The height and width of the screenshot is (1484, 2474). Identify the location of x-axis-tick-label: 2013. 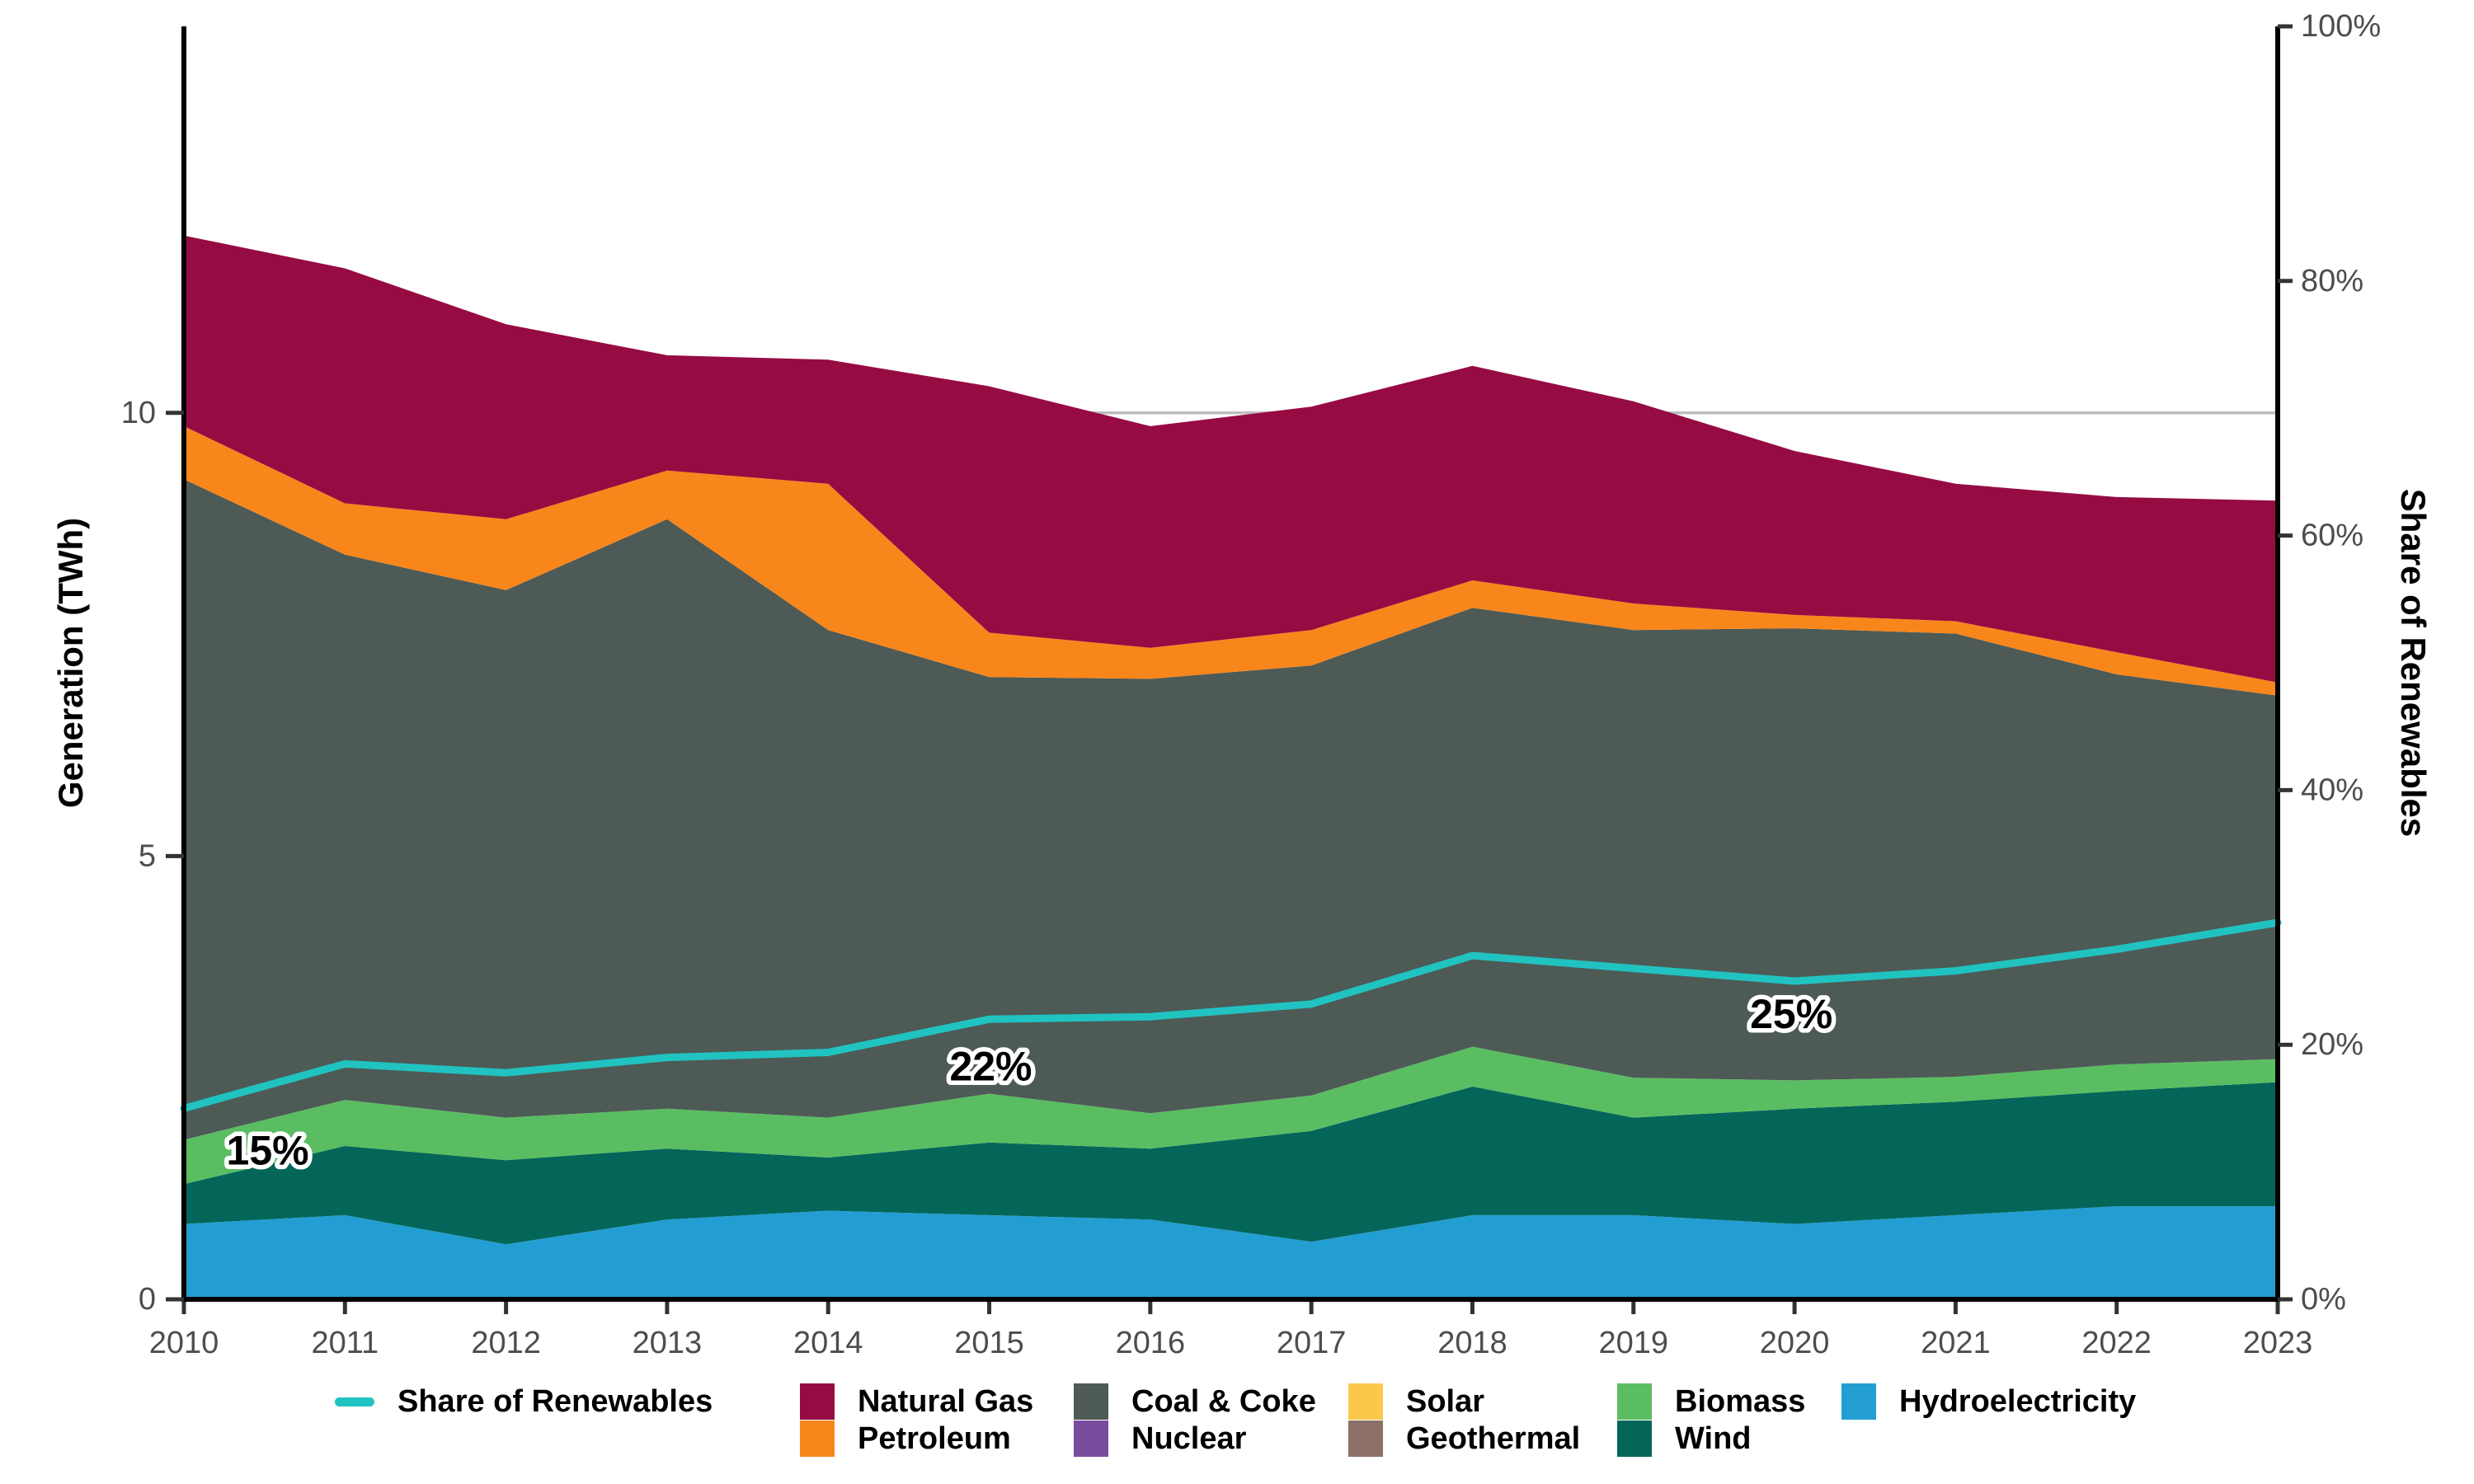
(668, 1343).